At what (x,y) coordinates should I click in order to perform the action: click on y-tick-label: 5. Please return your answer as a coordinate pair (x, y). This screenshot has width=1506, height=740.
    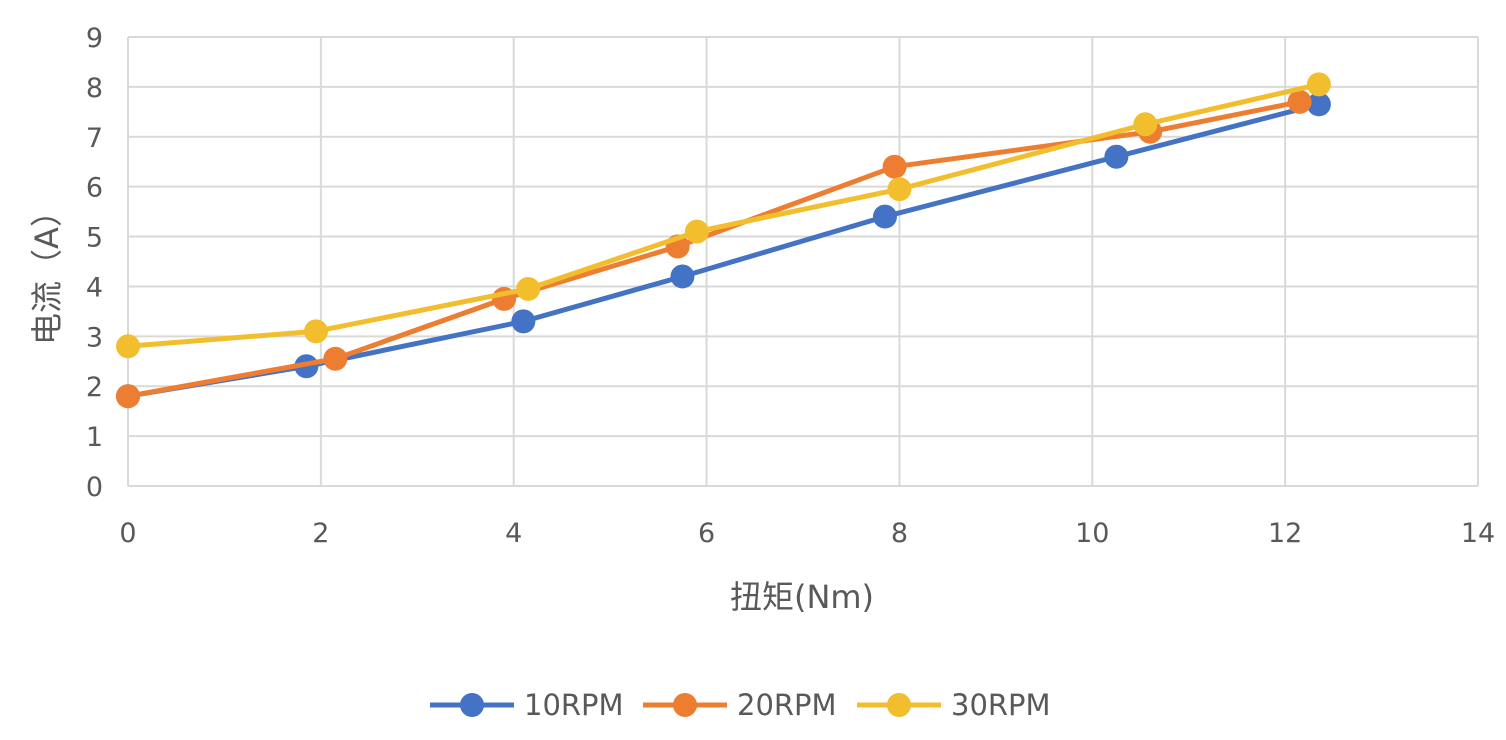
    Looking at the image, I should click on (94, 238).